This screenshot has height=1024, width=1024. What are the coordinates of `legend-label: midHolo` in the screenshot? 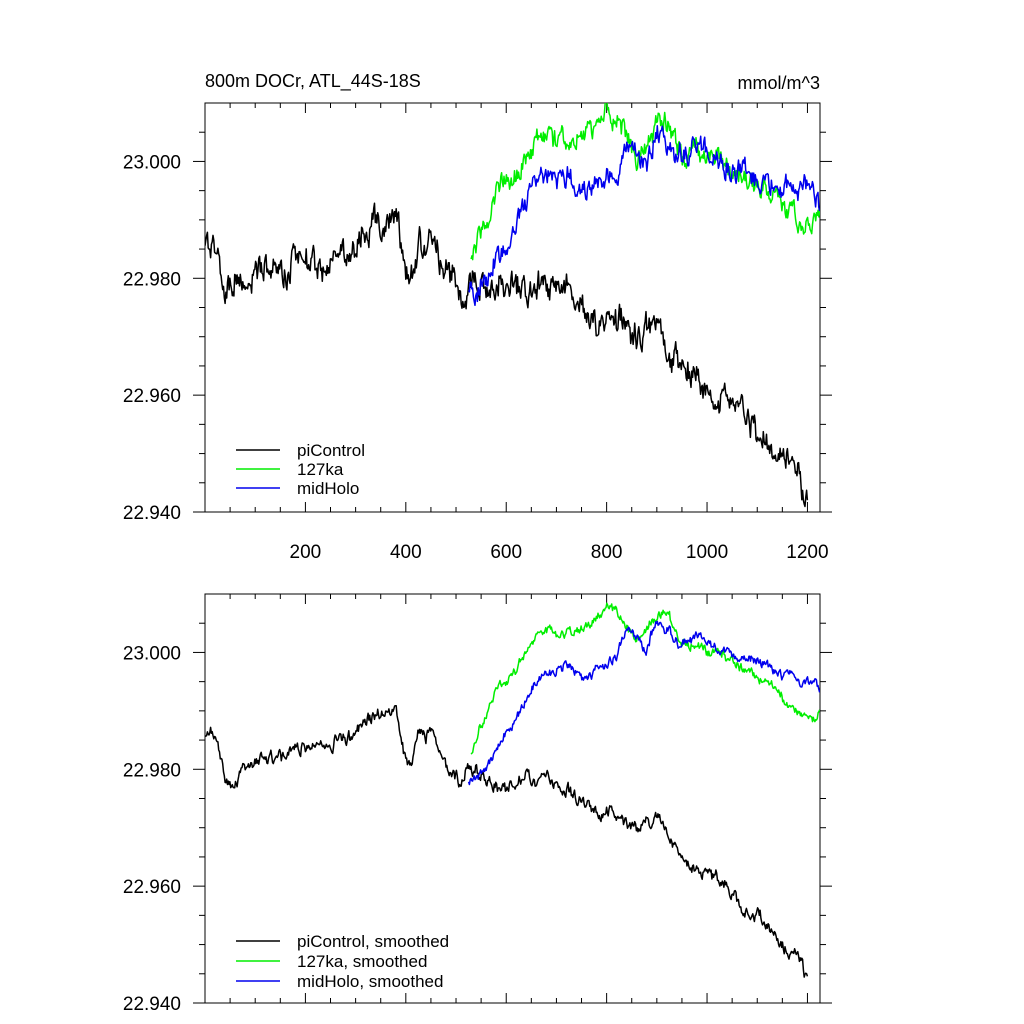 It's located at (328, 488).